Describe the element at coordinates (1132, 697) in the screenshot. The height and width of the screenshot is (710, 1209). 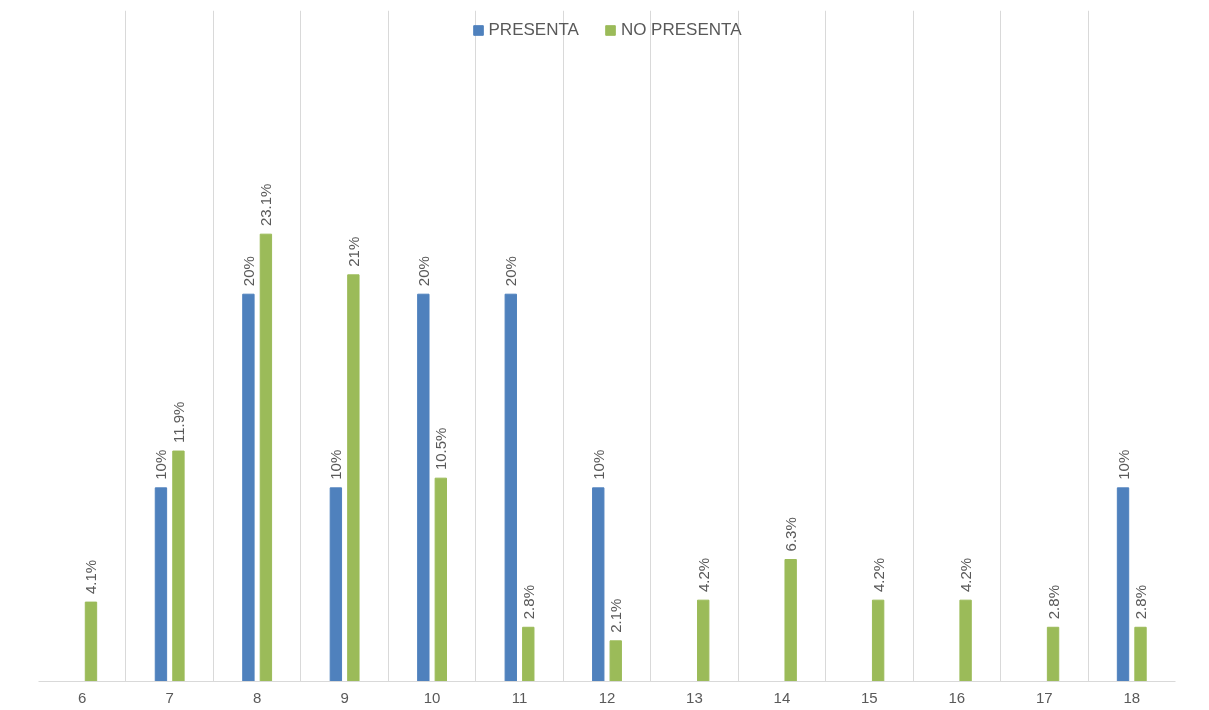
I see `x-tick-label: 18` at that location.